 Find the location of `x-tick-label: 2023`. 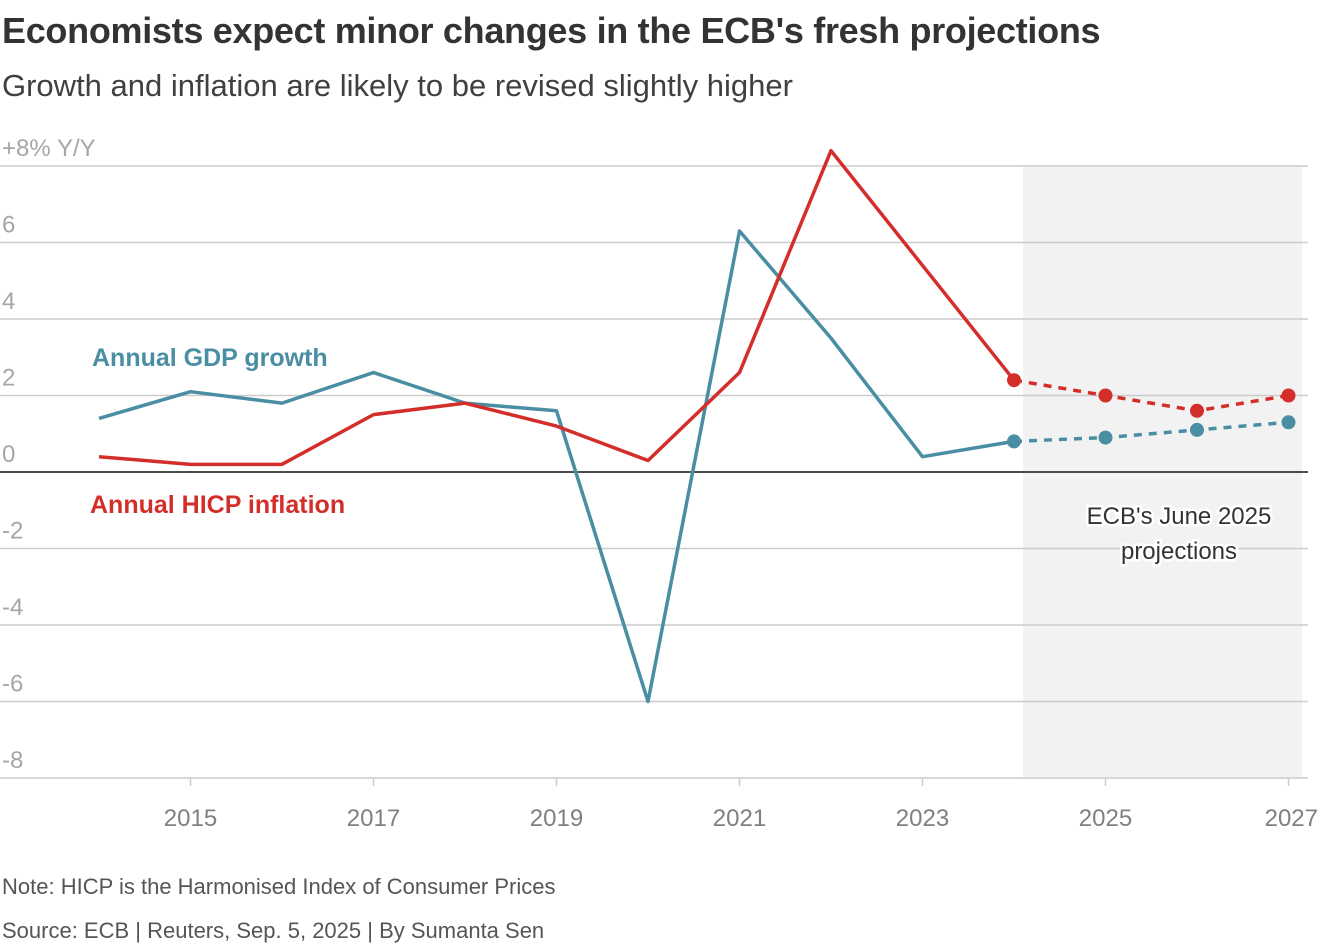

x-tick-label: 2023 is located at coordinates (922, 818).